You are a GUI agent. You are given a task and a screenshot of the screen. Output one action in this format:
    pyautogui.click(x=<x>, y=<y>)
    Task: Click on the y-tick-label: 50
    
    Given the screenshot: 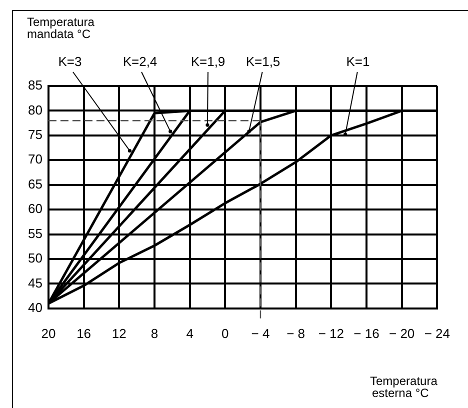 What is the action you would take?
    pyautogui.click(x=35, y=258)
    